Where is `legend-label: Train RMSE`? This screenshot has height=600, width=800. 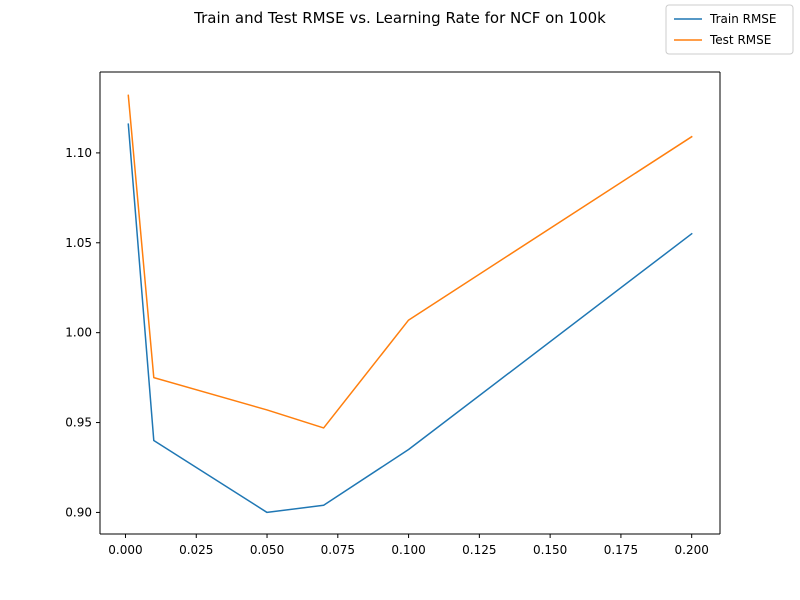 legend-label: Train RMSE is located at coordinates (743, 19).